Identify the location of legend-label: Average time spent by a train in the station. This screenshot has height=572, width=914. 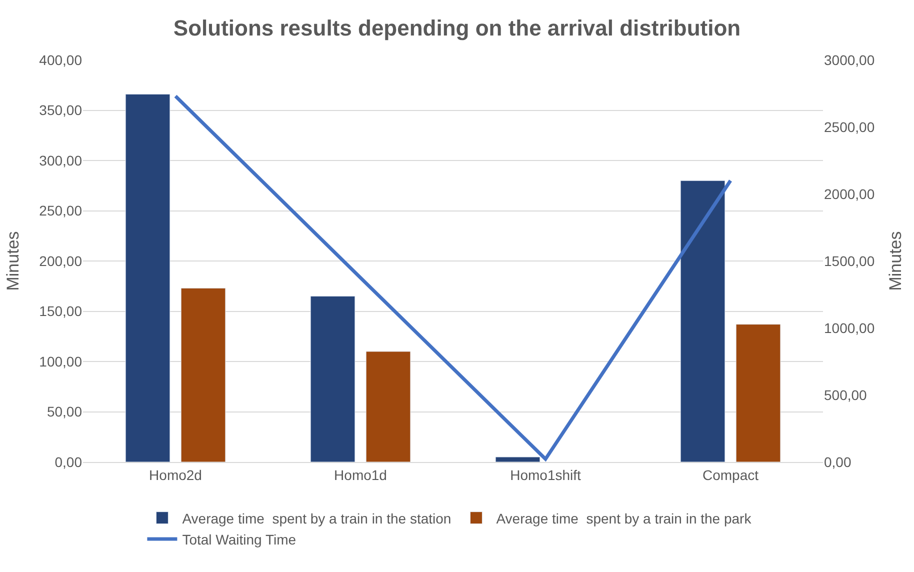
(317, 518).